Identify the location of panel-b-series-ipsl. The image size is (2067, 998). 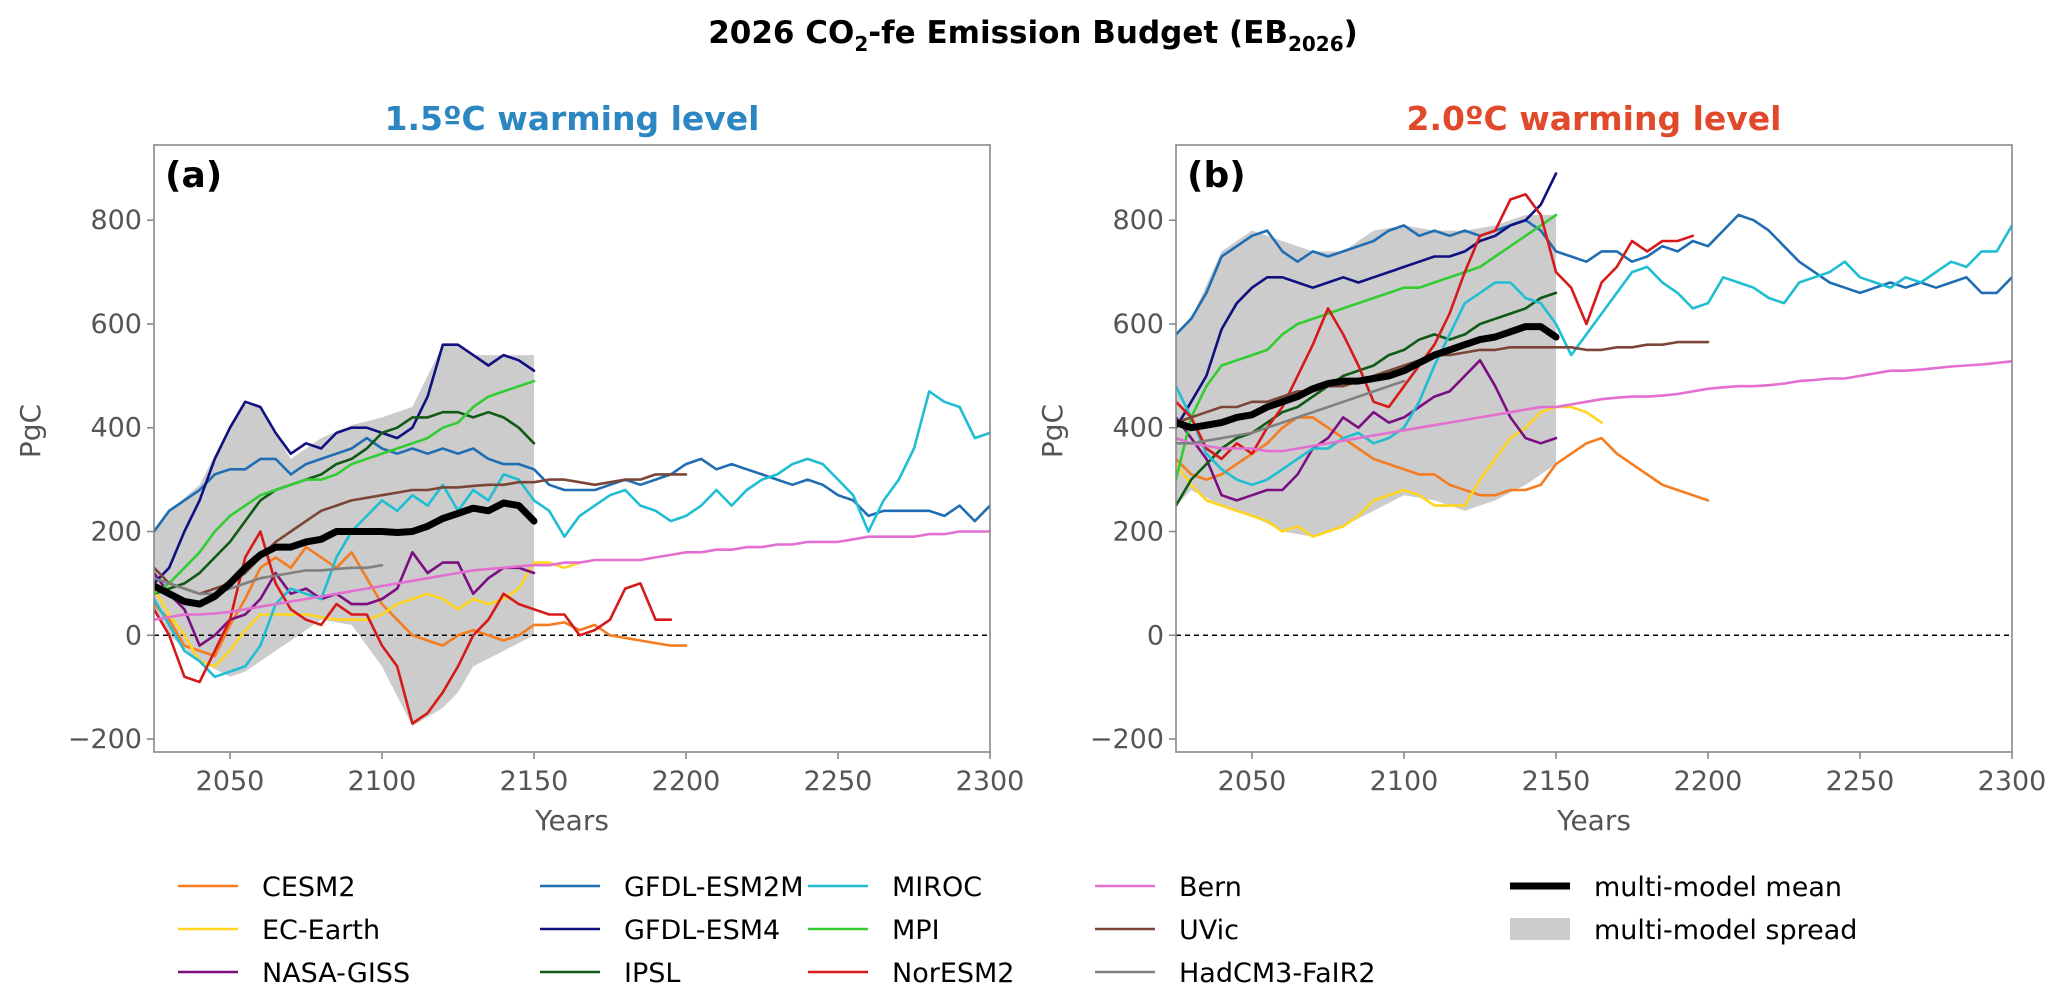
(1367, 399).